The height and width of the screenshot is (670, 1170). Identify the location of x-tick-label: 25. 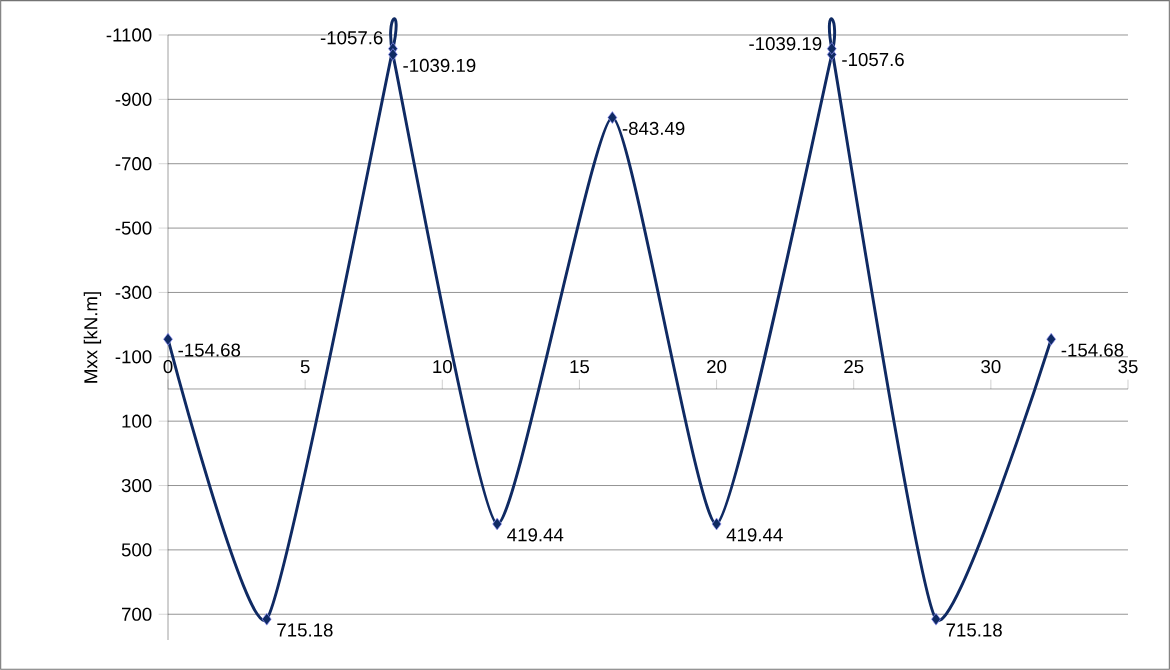
(854, 366).